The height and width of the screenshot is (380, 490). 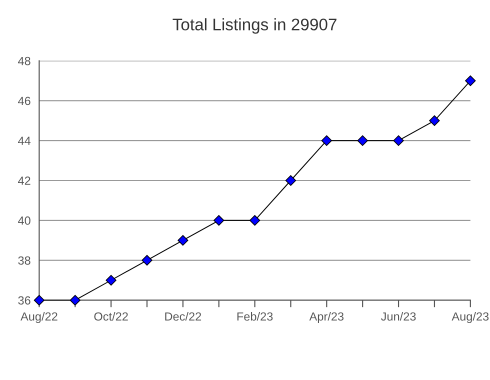 I want to click on x-tick-label: Aug/22, so click(x=39, y=318).